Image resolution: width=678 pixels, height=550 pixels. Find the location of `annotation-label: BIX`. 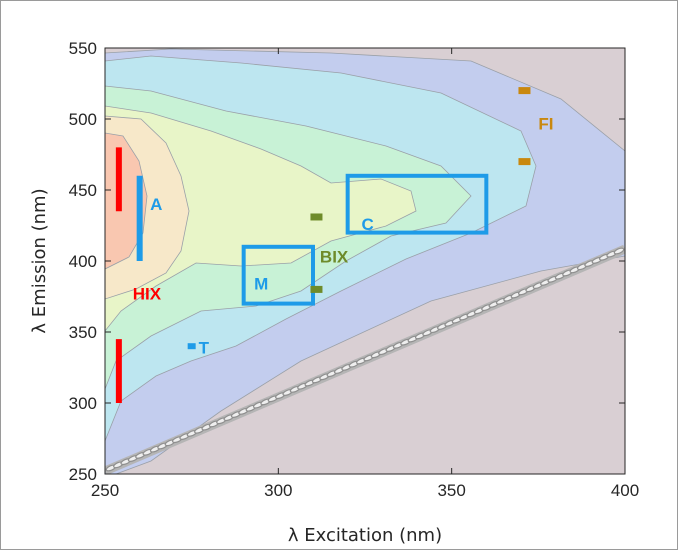

annotation-label: BIX is located at coordinates (334, 257).